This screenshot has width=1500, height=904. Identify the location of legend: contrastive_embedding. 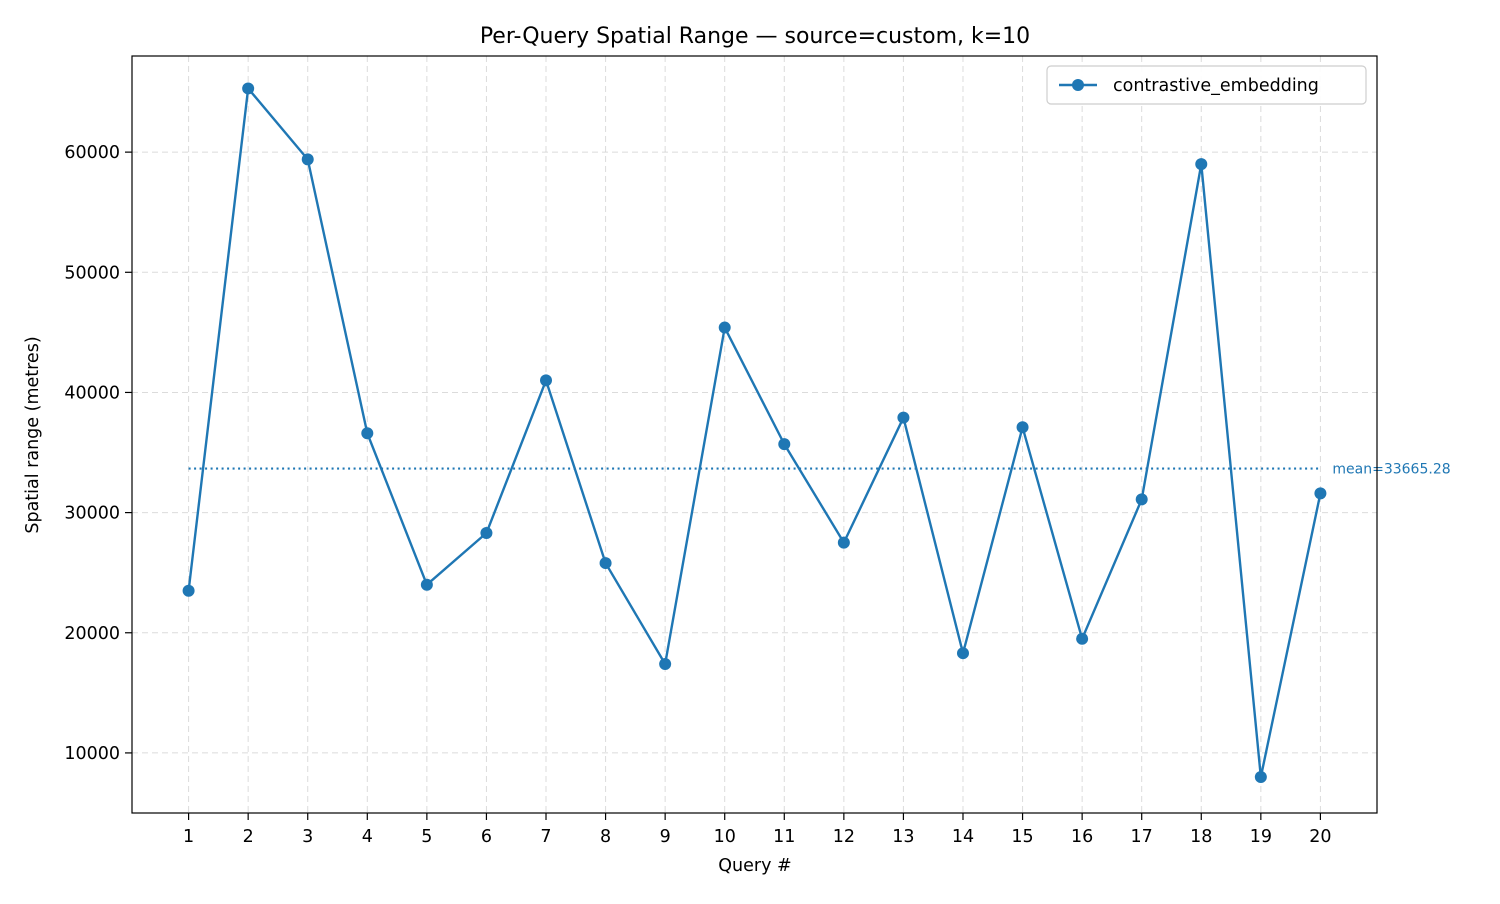
(1206, 85).